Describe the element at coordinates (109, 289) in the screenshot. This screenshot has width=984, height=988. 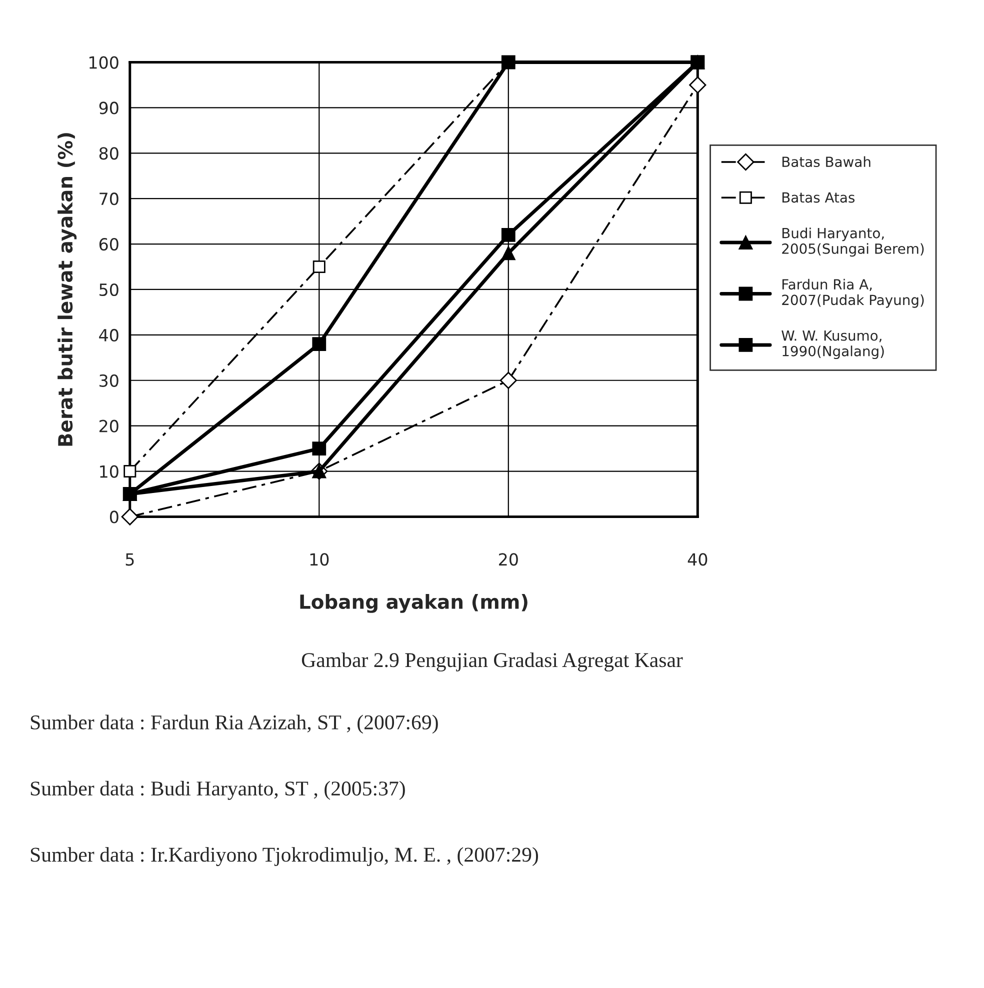
I see `y-tick-label: 50` at that location.